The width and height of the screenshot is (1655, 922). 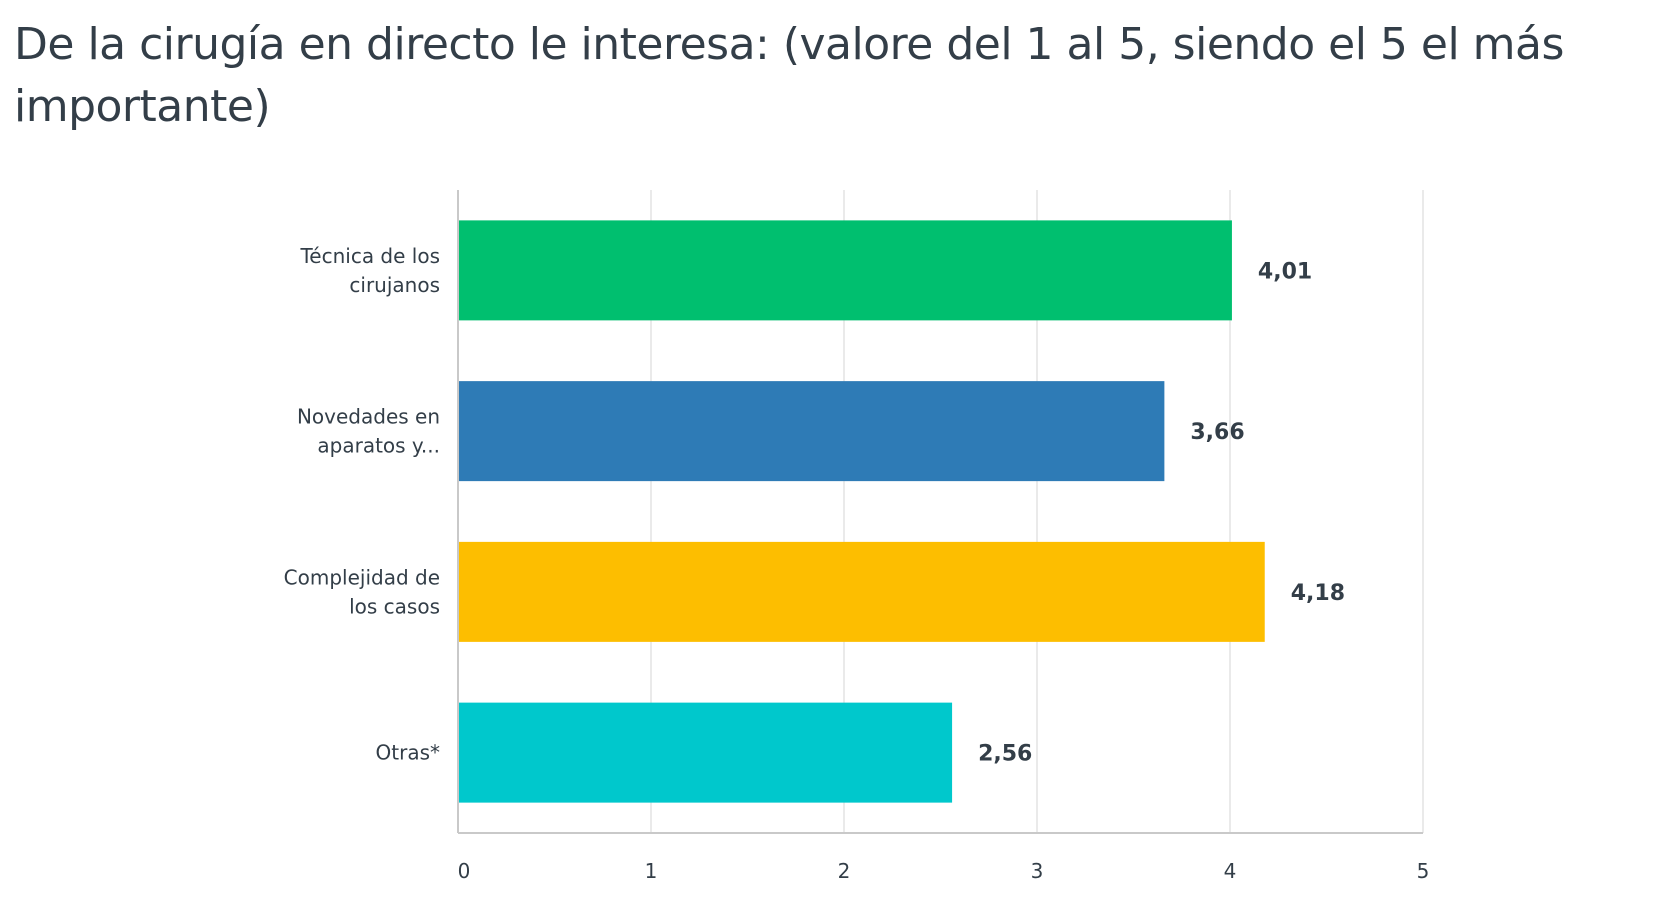 What do you see at coordinates (408, 753) in the screenshot?
I see `category-label-4-line-1: Otras*` at bounding box center [408, 753].